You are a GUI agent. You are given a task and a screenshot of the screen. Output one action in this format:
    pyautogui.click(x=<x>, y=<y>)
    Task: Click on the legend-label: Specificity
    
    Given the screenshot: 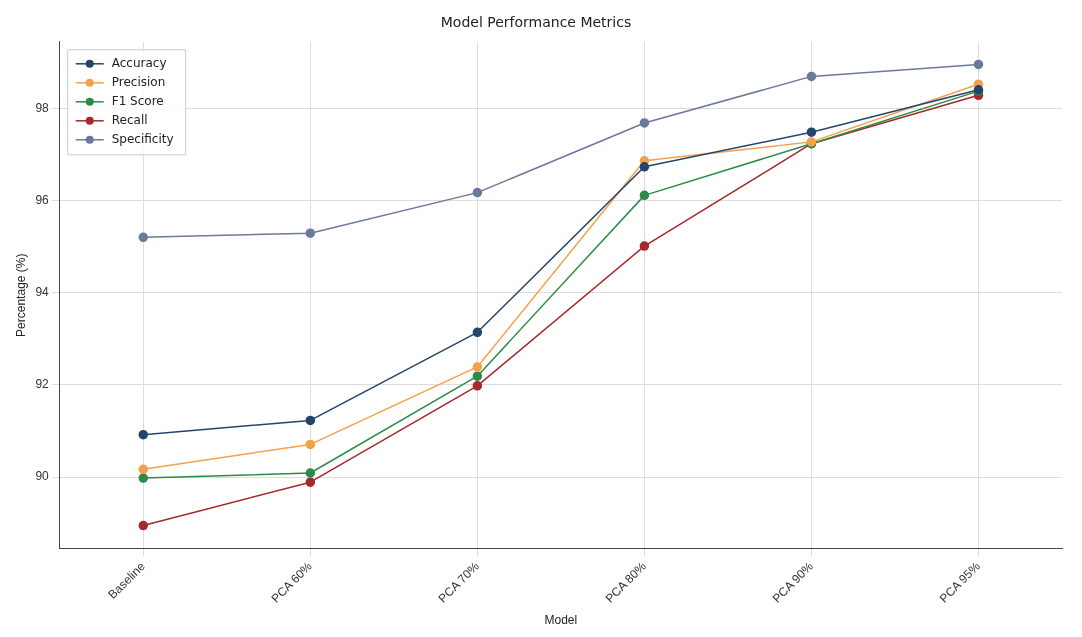 What is the action you would take?
    pyautogui.click(x=142, y=138)
    